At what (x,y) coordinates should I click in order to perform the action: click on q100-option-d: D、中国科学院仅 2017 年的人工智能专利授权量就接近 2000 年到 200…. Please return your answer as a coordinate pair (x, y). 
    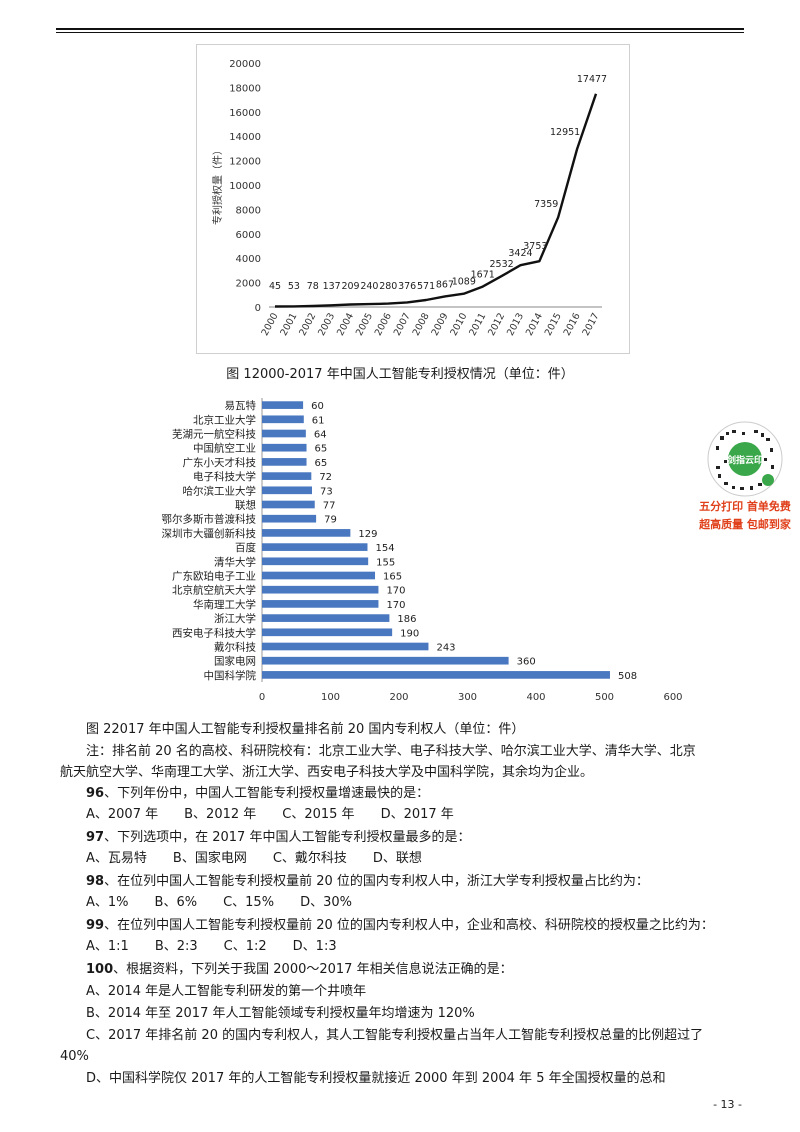
    Looking at the image, I should click on (376, 1078).